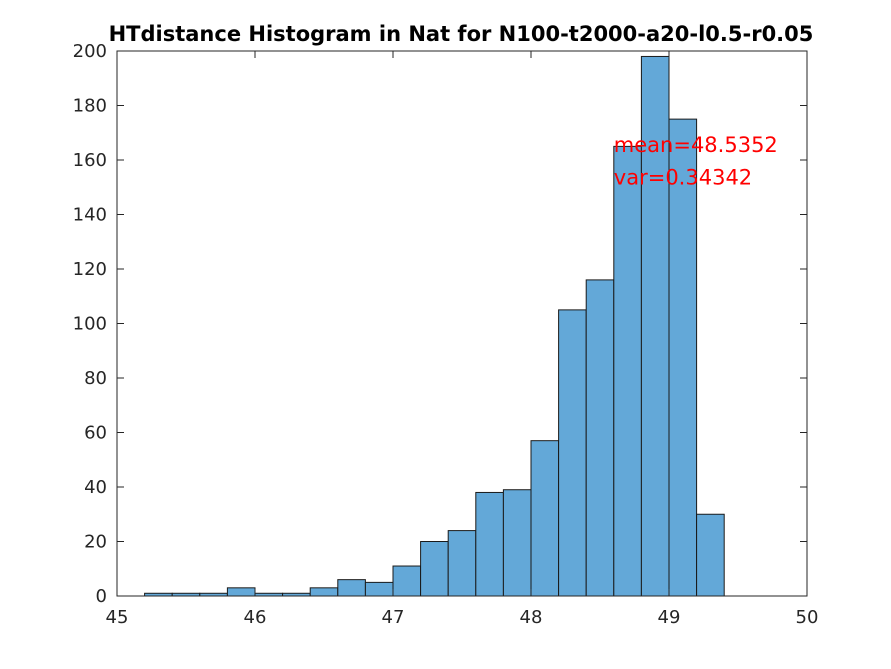 The height and width of the screenshot is (669, 891). What do you see at coordinates (90, 324) in the screenshot?
I see `y-tick-label: 100` at bounding box center [90, 324].